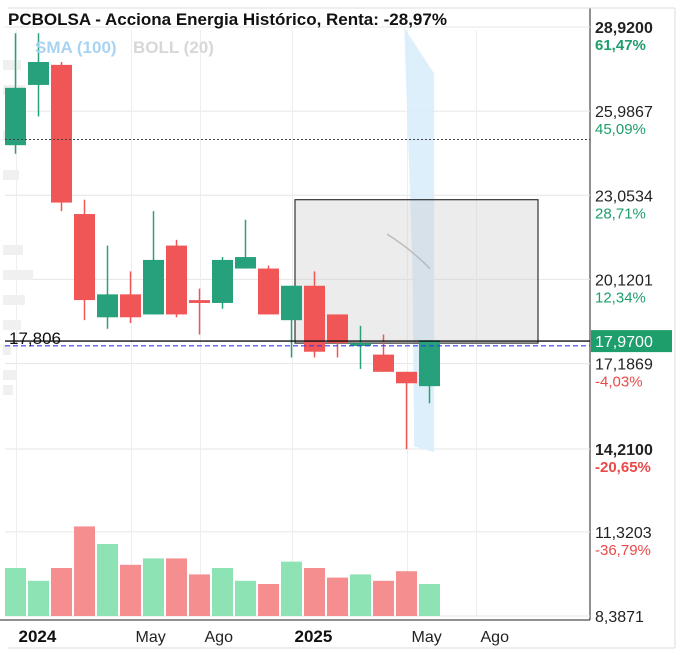 This screenshot has height=655, width=683. I want to click on range-box, so click(416, 271).